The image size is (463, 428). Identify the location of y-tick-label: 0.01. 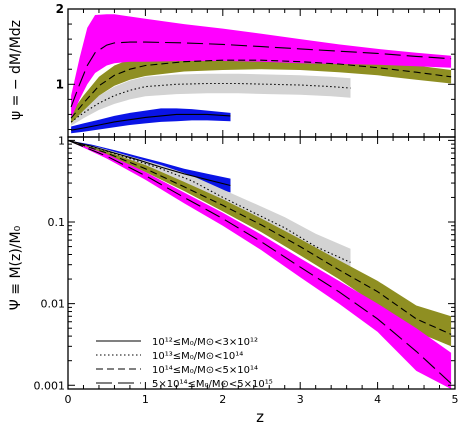
(53, 304).